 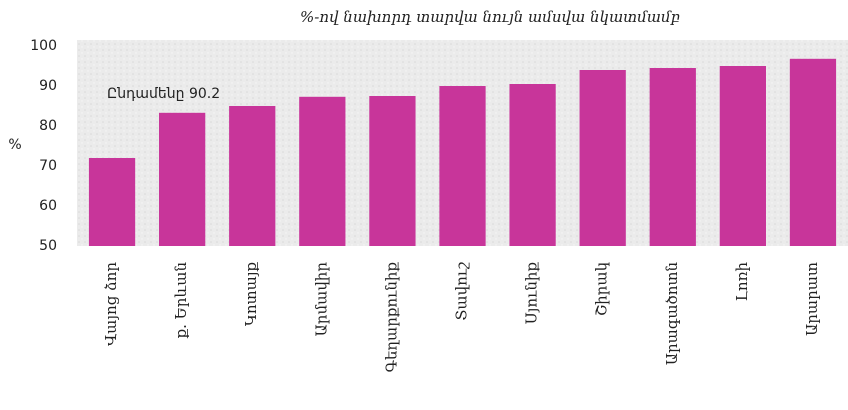 I want to click on x-tick-label: Արարատ, so click(x=812, y=299).